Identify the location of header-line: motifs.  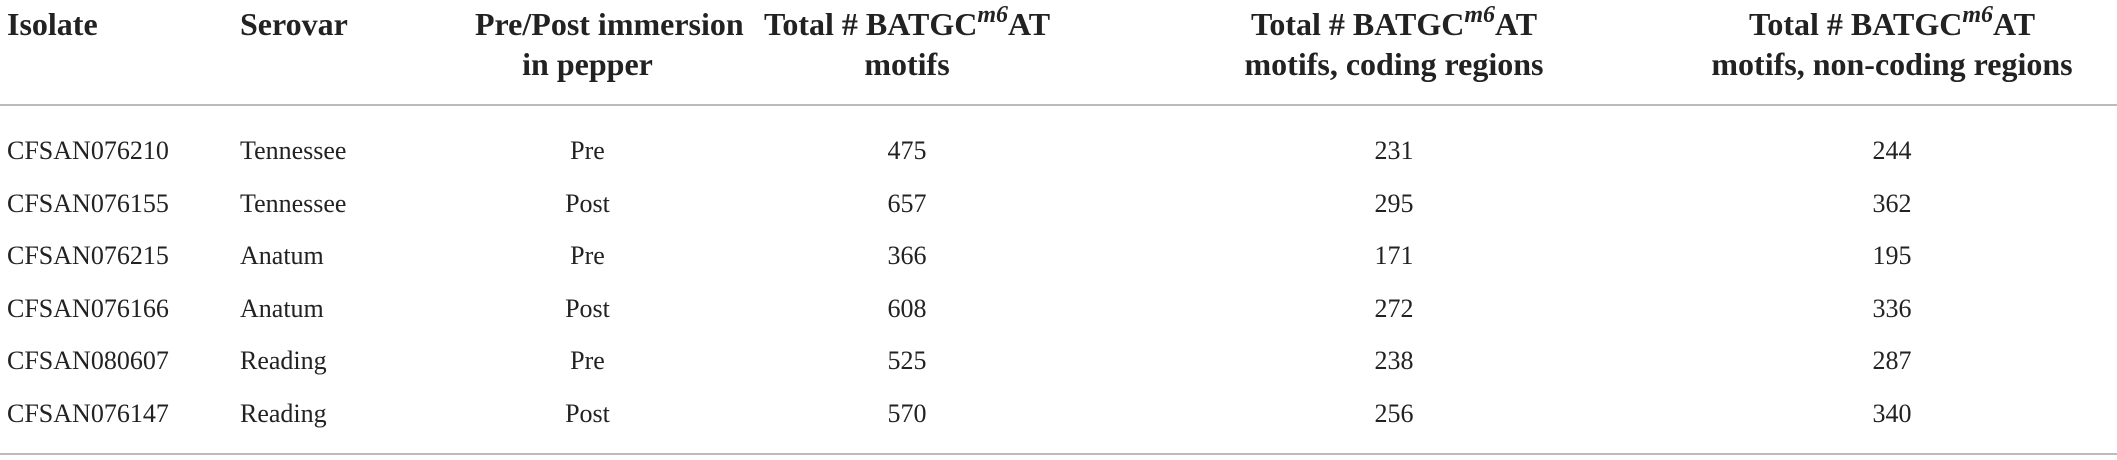
(907, 64).